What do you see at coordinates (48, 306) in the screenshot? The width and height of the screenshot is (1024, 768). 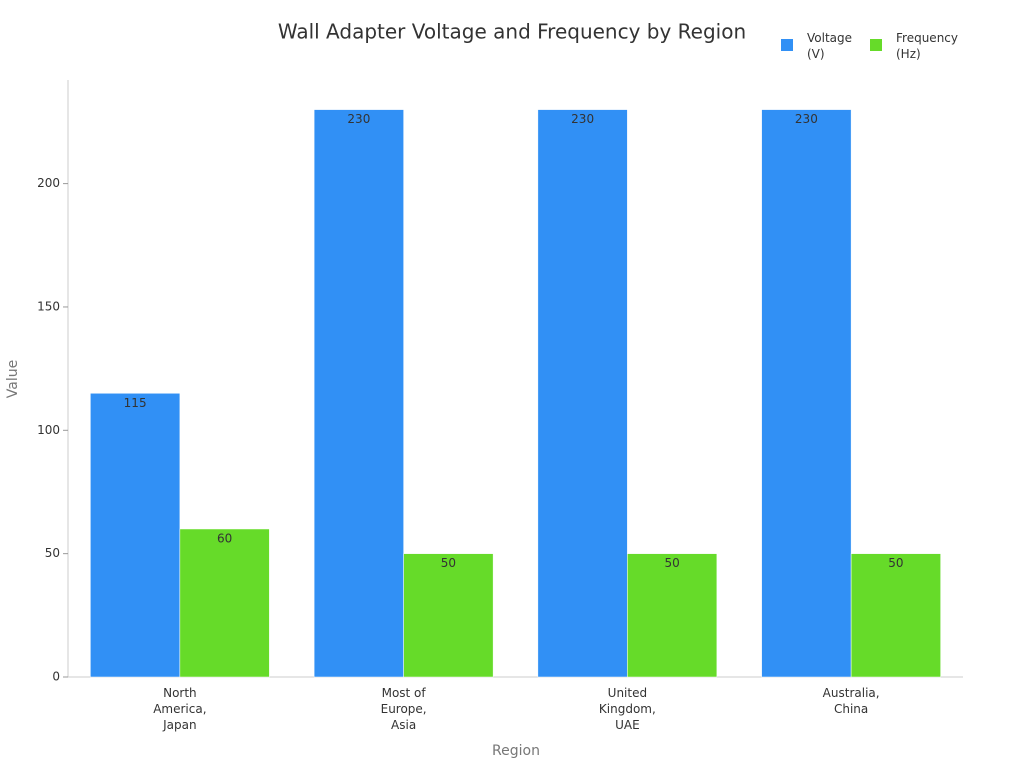 I see `y-tick-label: 150` at bounding box center [48, 306].